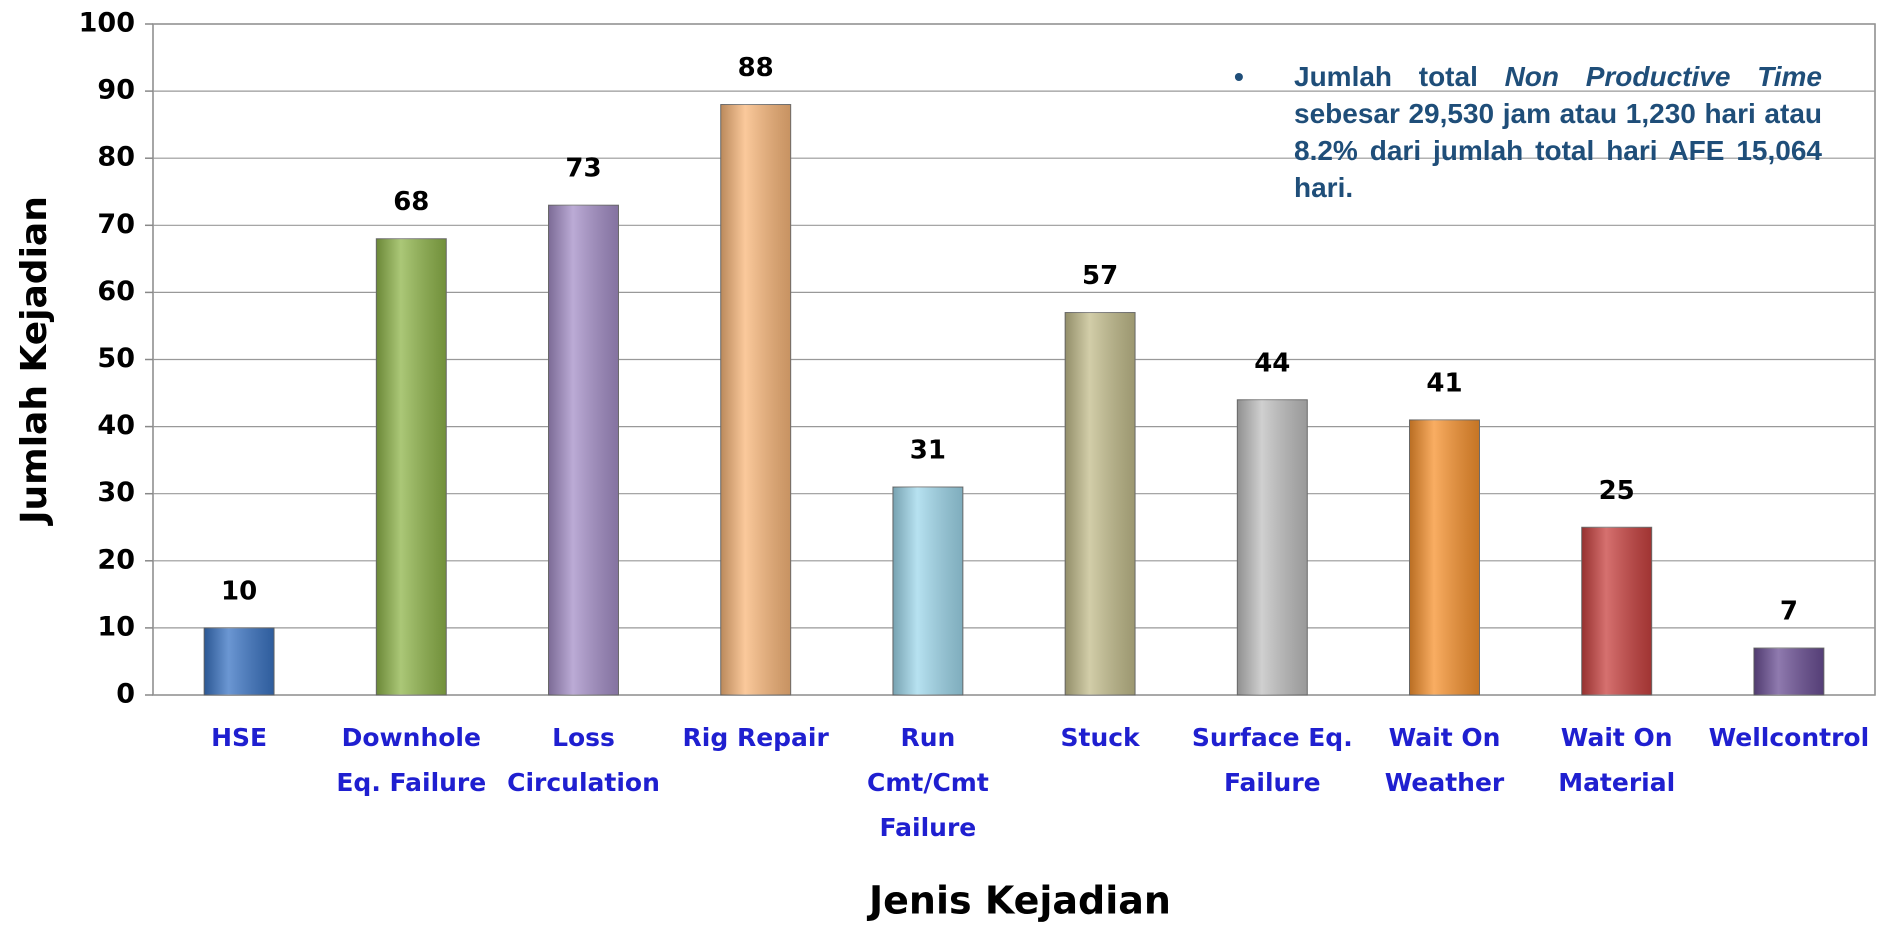 Image resolution: width=1893 pixels, height=925 pixels. What do you see at coordinates (755, 737) in the screenshot?
I see `x-tick-label: Rig Repair` at bounding box center [755, 737].